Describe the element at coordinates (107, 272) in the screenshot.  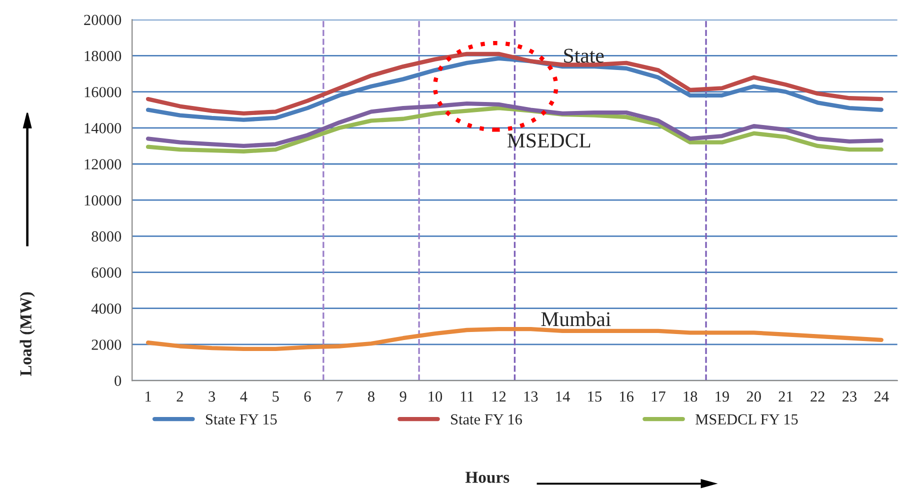
I see `y-tick-label: 6000` at that location.